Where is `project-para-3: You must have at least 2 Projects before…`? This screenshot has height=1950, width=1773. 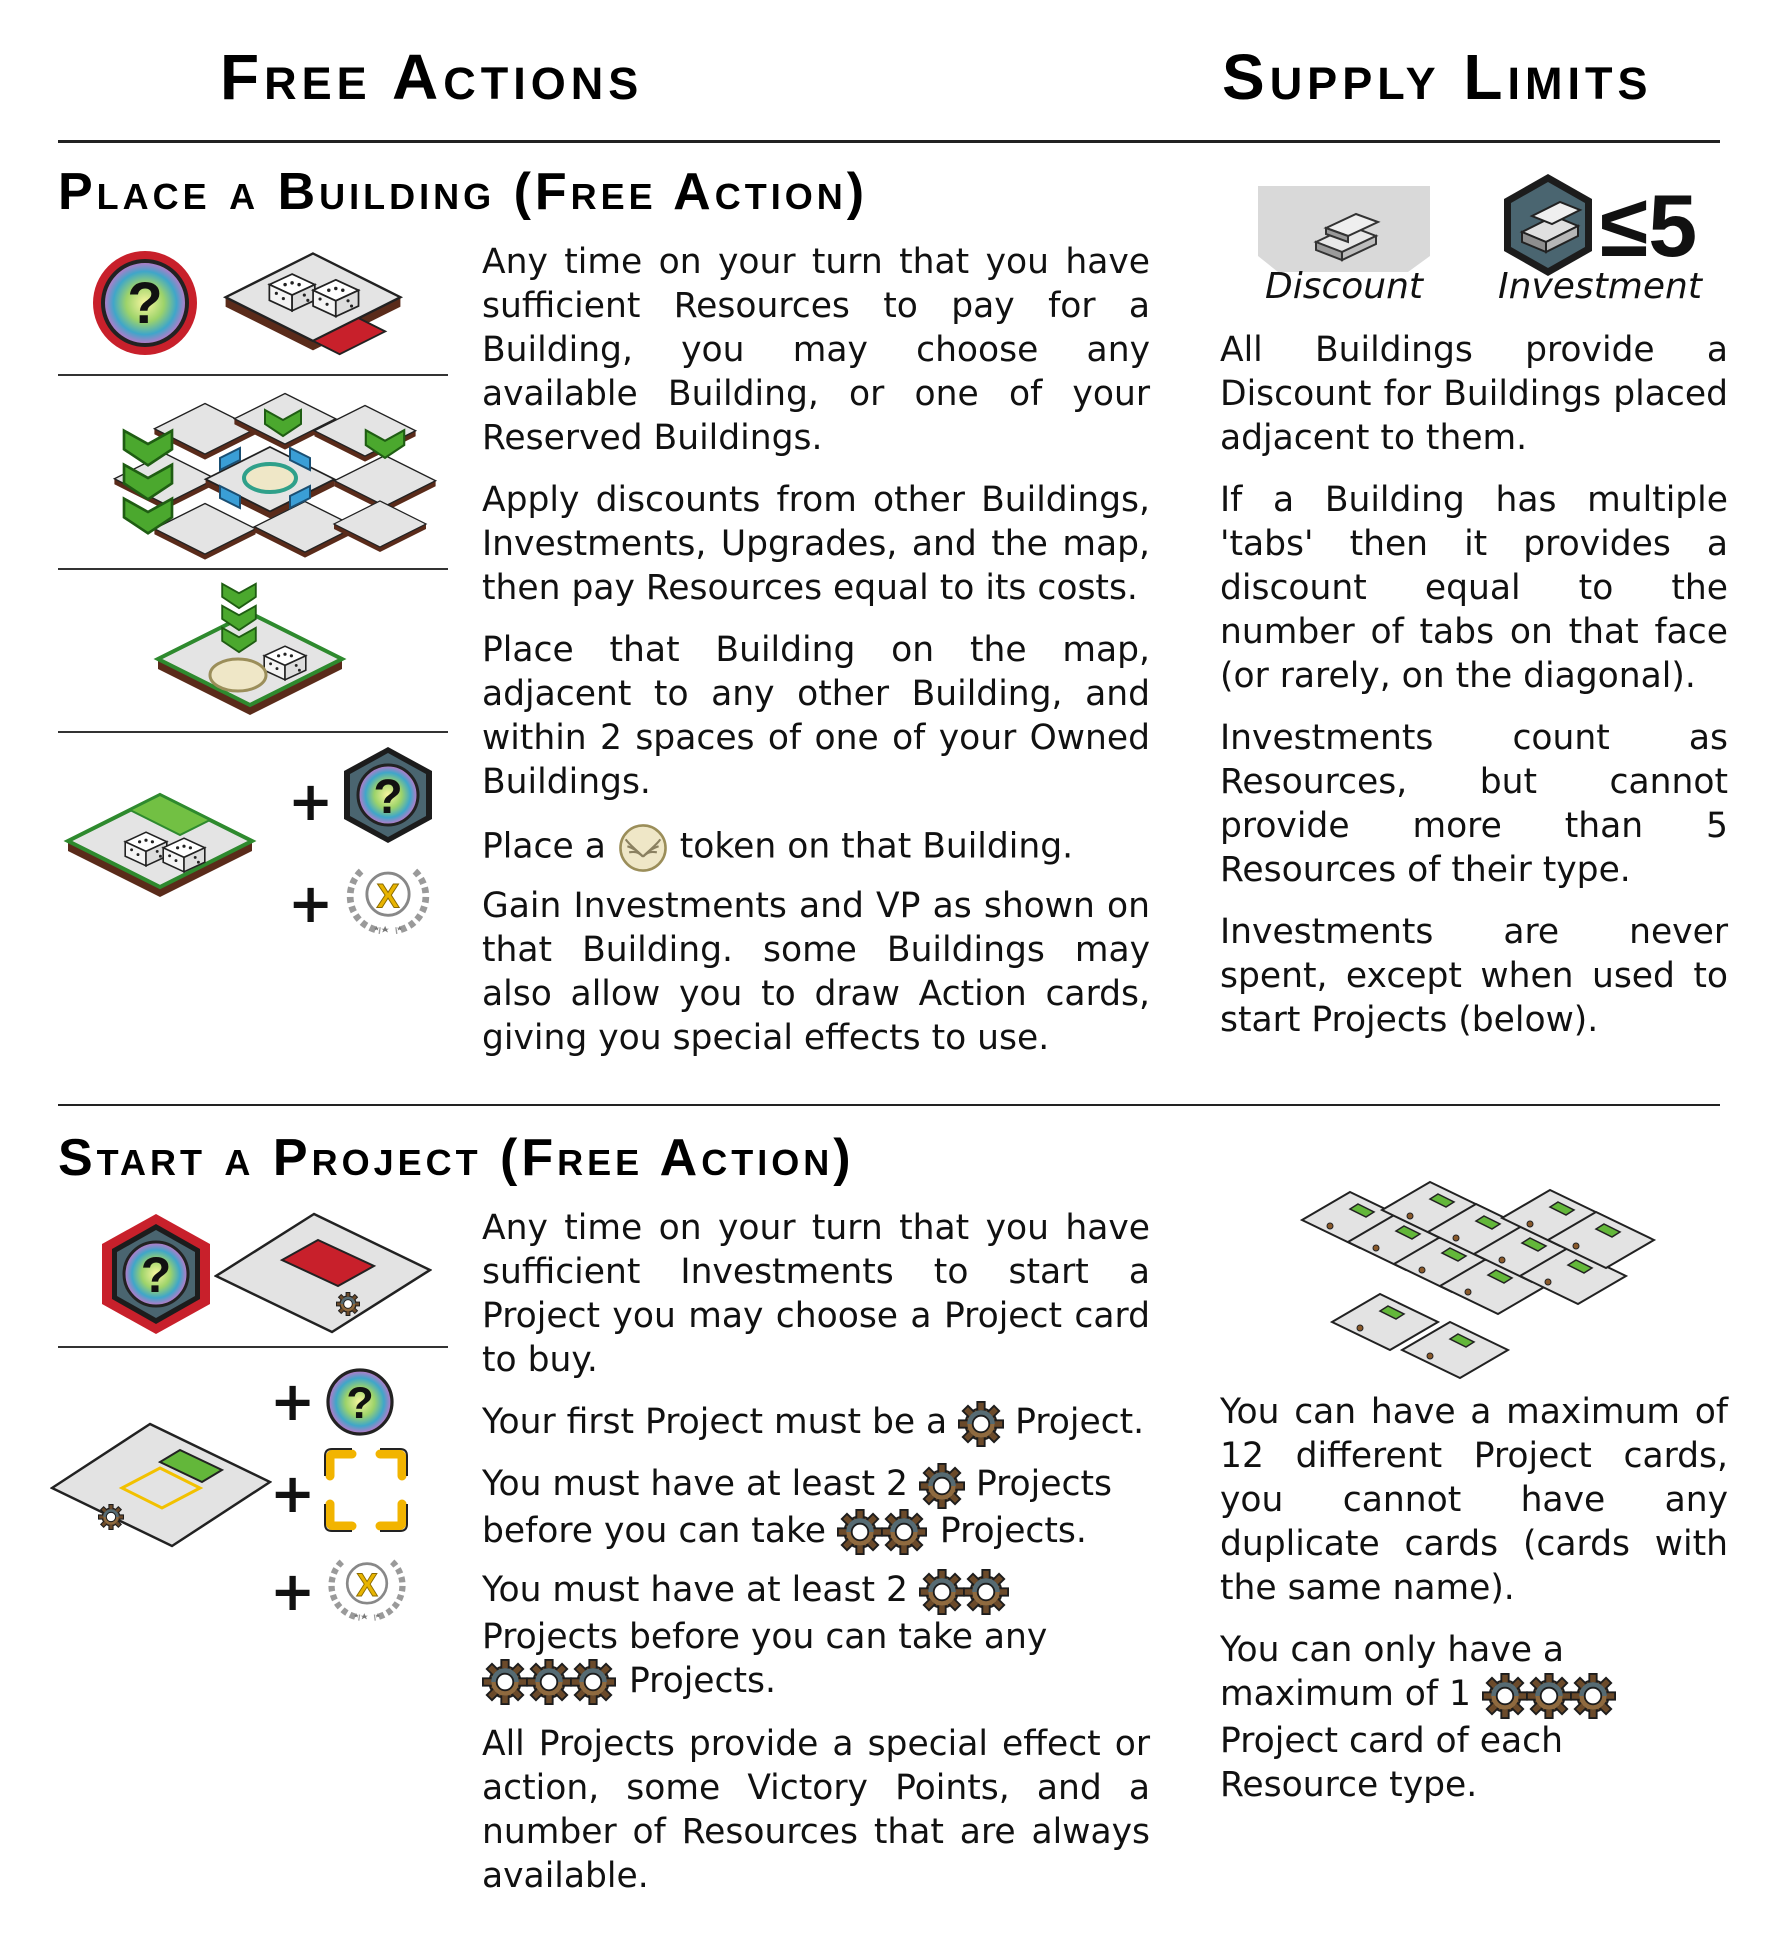
project-para-3: You must have at least 2 Projects before… is located at coordinates (816, 1508).